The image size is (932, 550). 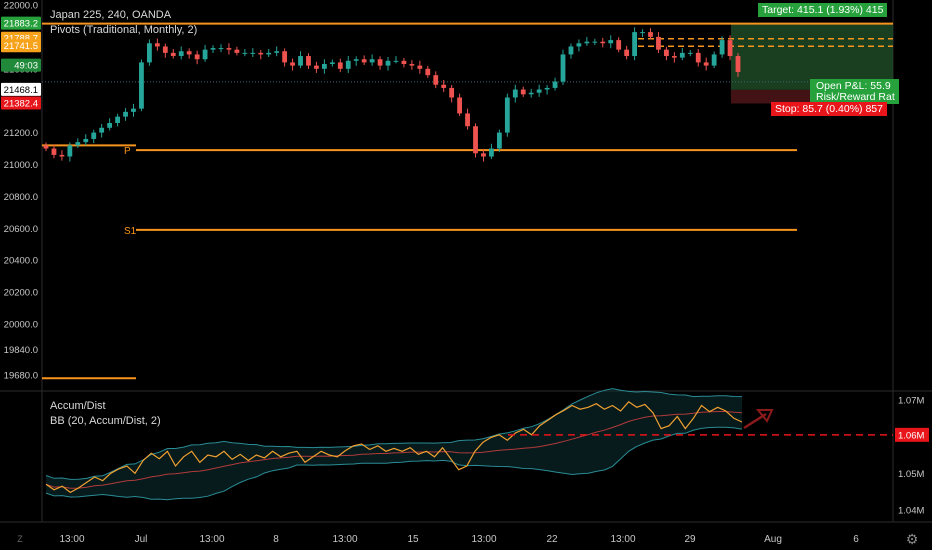 I want to click on price-tick-label: 19680.0, so click(x=21, y=376).